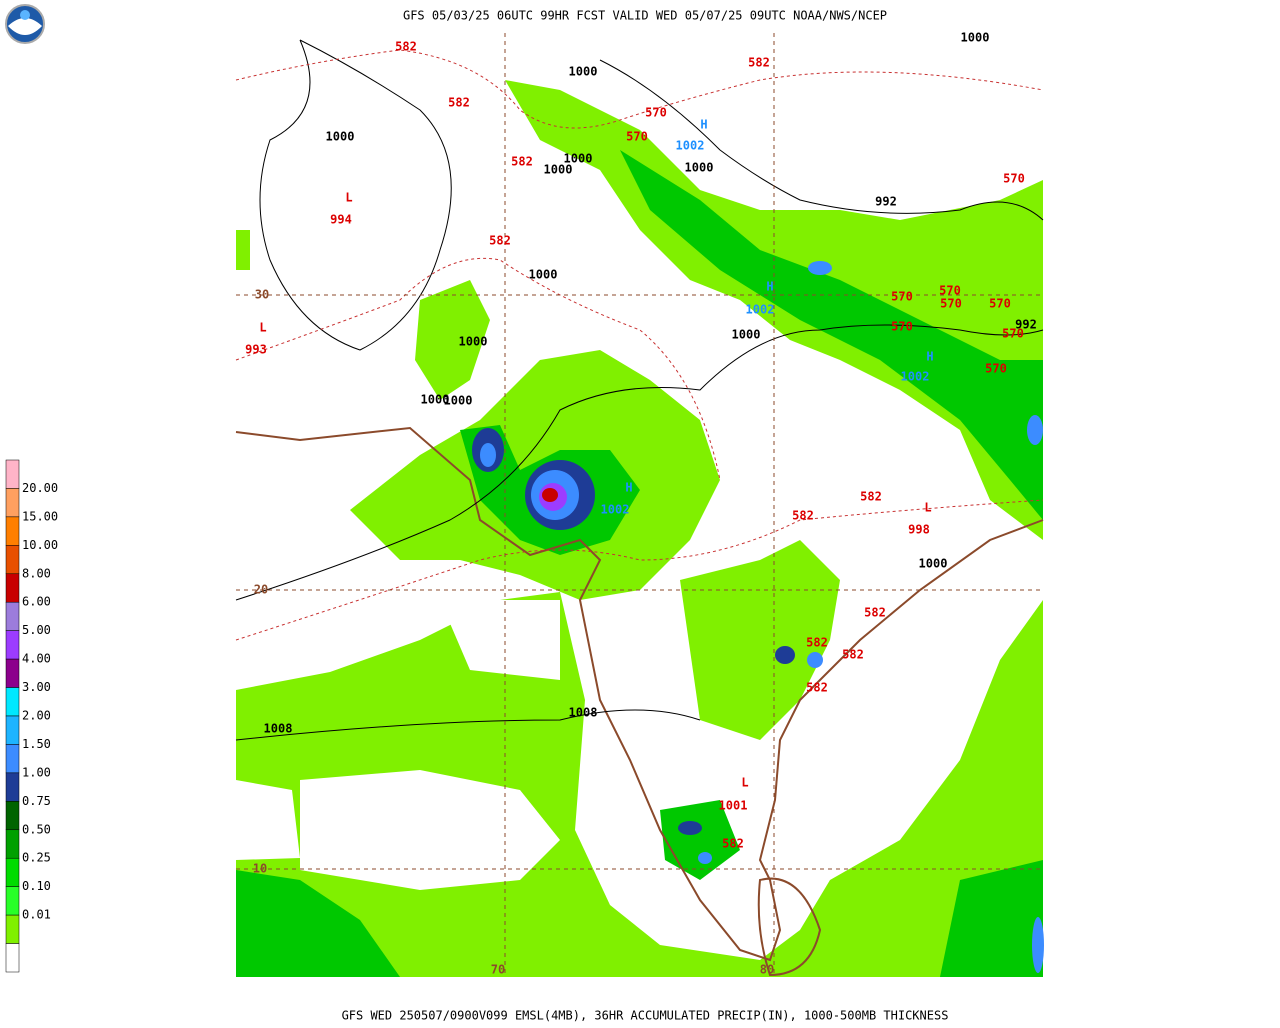 The image size is (1280, 1028). Describe the element at coordinates (40, 488) in the screenshot. I see `legend-label: 20.00` at that location.